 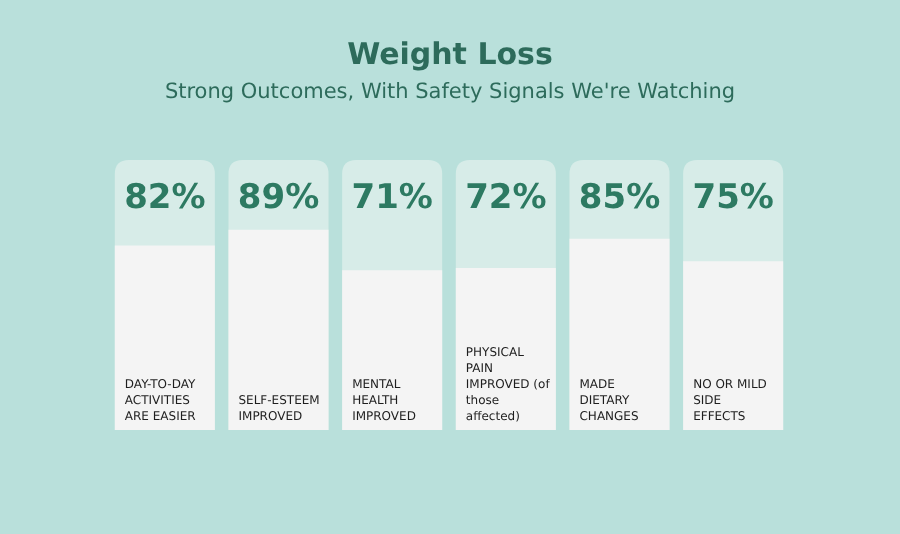 What do you see at coordinates (506, 198) in the screenshot?
I see `data-label: 72%` at bounding box center [506, 198].